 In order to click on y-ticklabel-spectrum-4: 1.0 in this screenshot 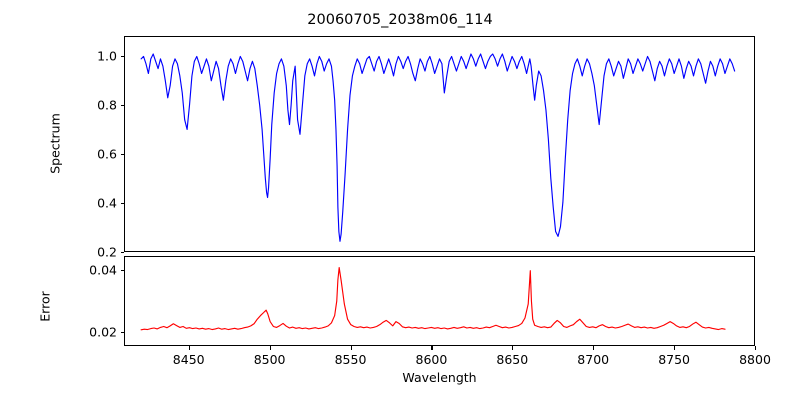, I will do `click(107, 56)`.